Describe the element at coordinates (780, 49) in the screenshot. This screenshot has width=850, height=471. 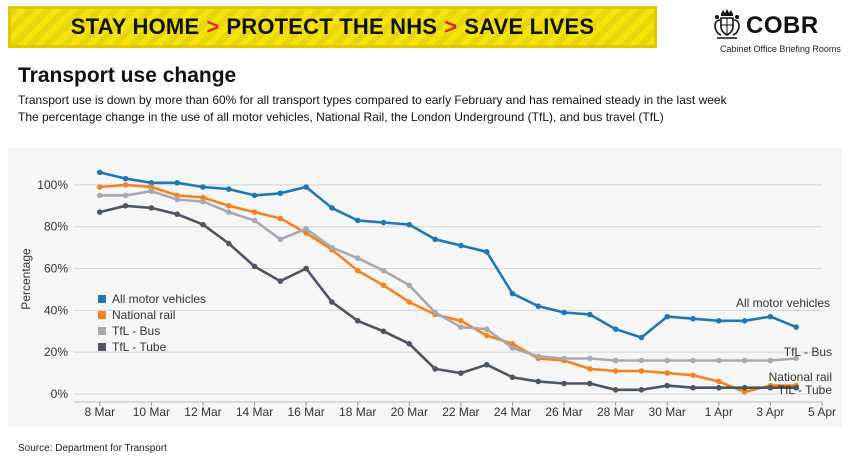
I see `cobr-subtitle: Cabinet Office Briefing Rooms` at that location.